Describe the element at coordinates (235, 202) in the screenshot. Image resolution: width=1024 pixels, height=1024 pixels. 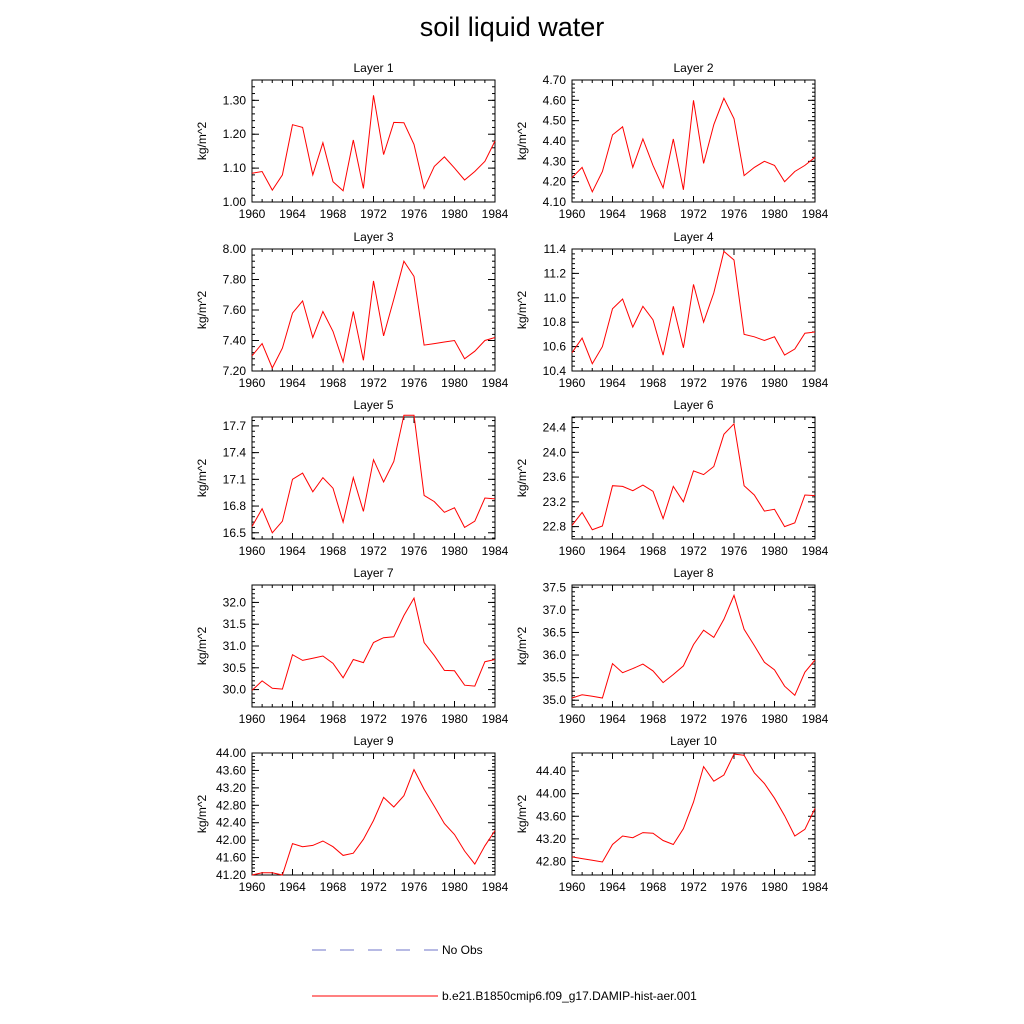
I see `y-tick-label: 1.00` at that location.